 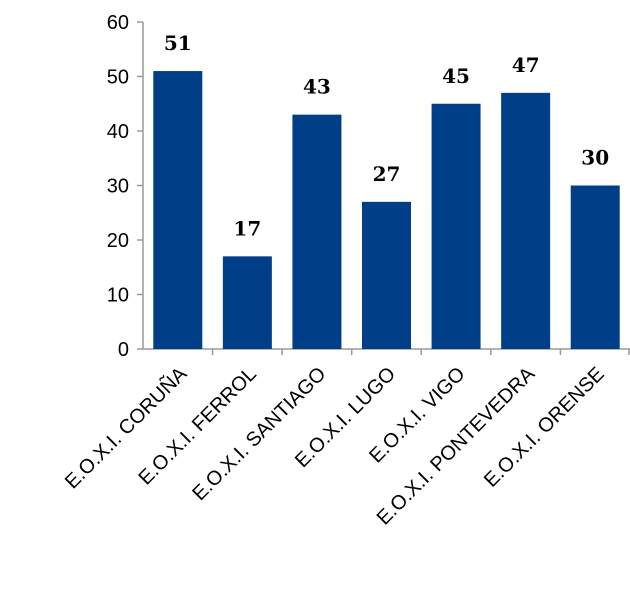 I want to click on data-label: 30, so click(x=595, y=158).